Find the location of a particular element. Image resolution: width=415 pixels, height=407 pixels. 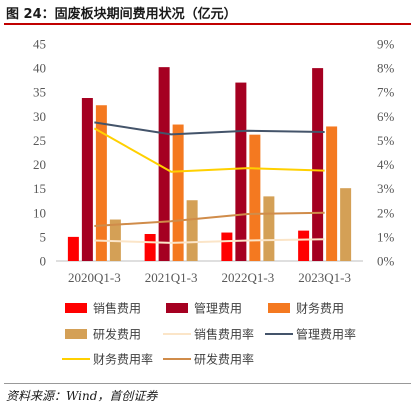

y-left-tick-label: 25 is located at coordinates (39, 140).